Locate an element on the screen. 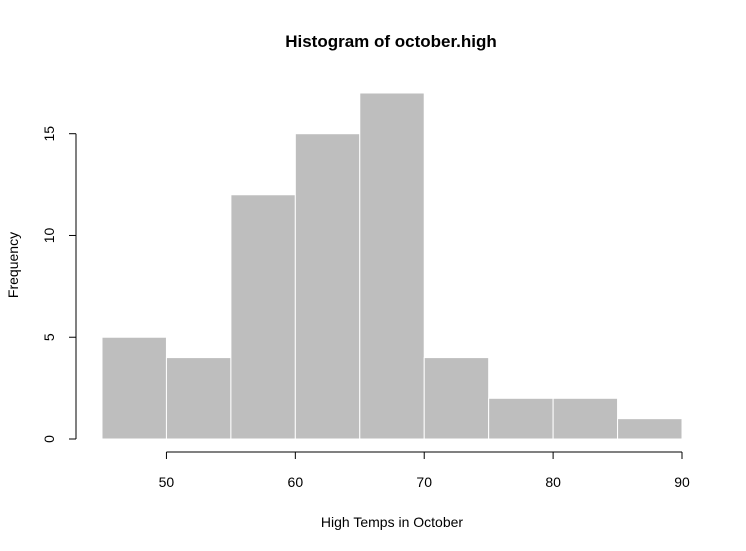  y-tick-label: 5 is located at coordinates (49, 337).